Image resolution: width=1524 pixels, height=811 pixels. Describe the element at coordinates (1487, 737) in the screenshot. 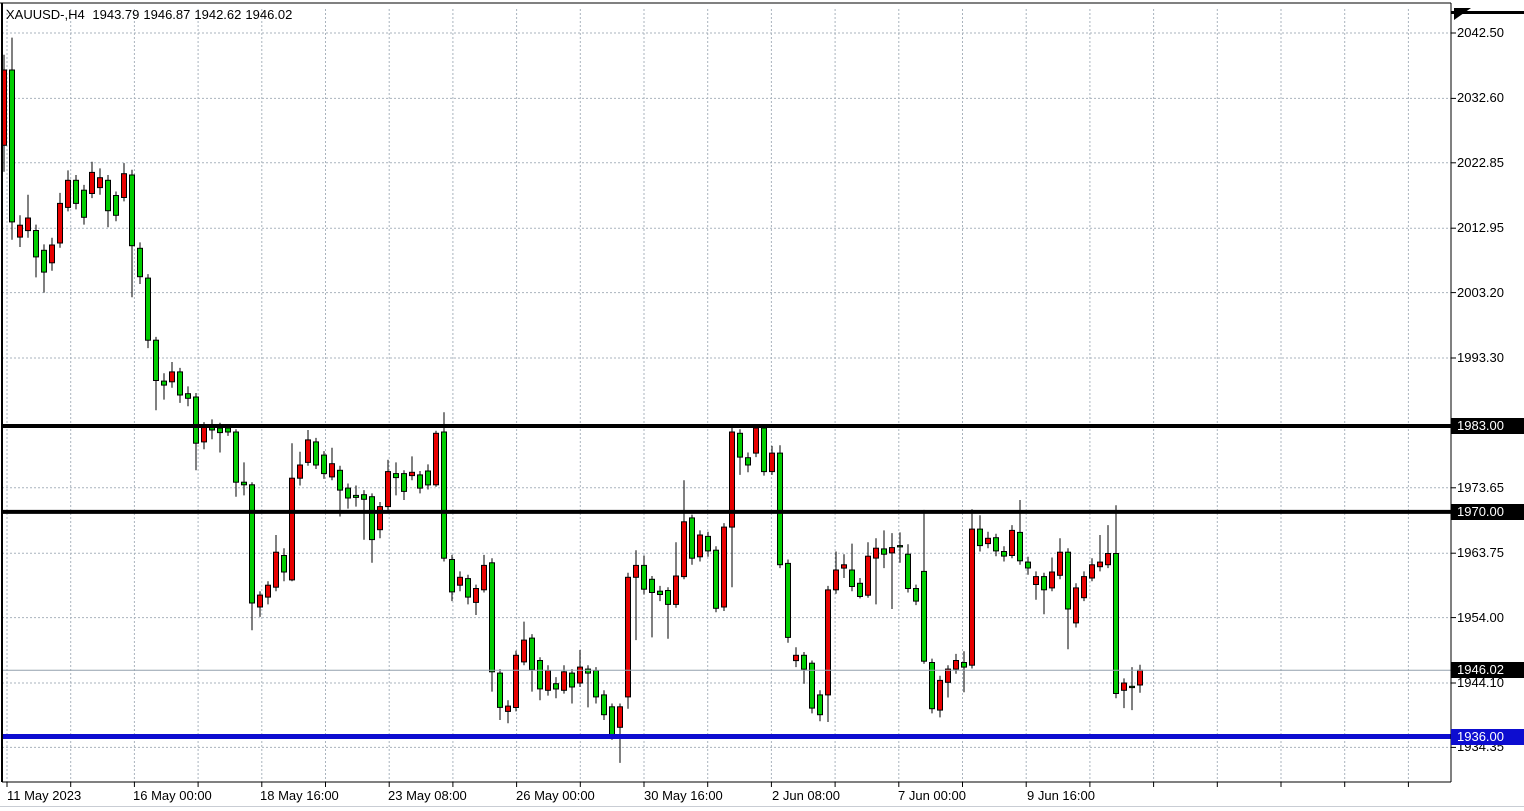

I see `price-level-label: 1936.00` at that location.